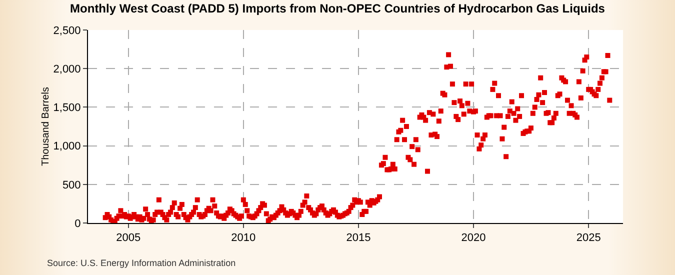  I want to click on x-tick-label: 2010, so click(243, 238).